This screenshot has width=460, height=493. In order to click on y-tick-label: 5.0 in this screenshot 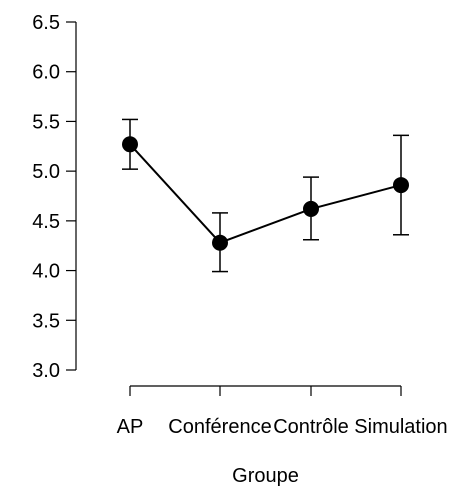, I will do `click(46, 172)`.